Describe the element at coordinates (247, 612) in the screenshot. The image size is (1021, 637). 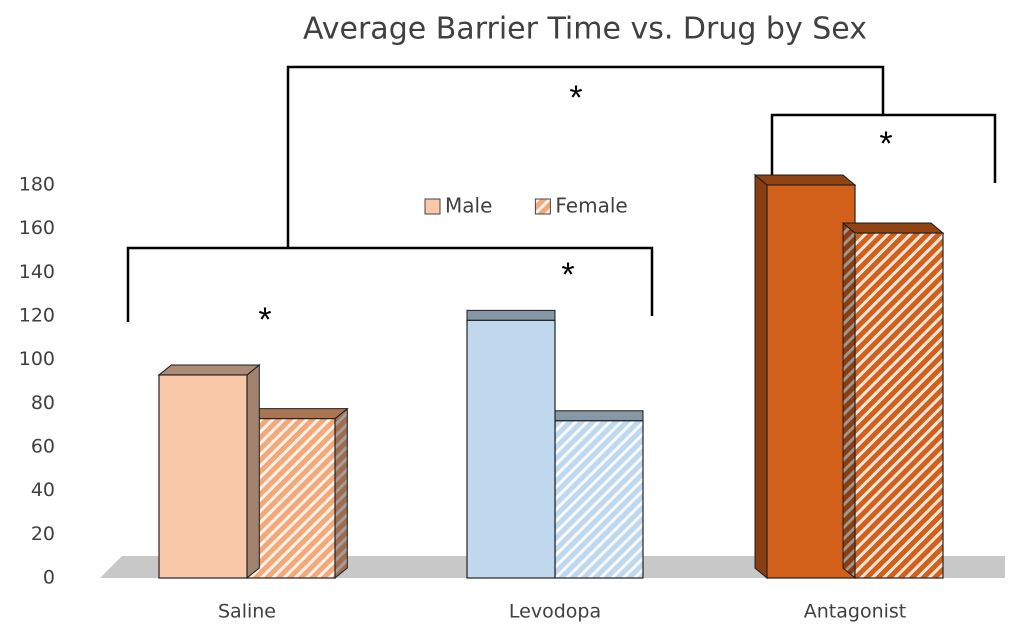
I see `x-tick-label: Saline` at that location.